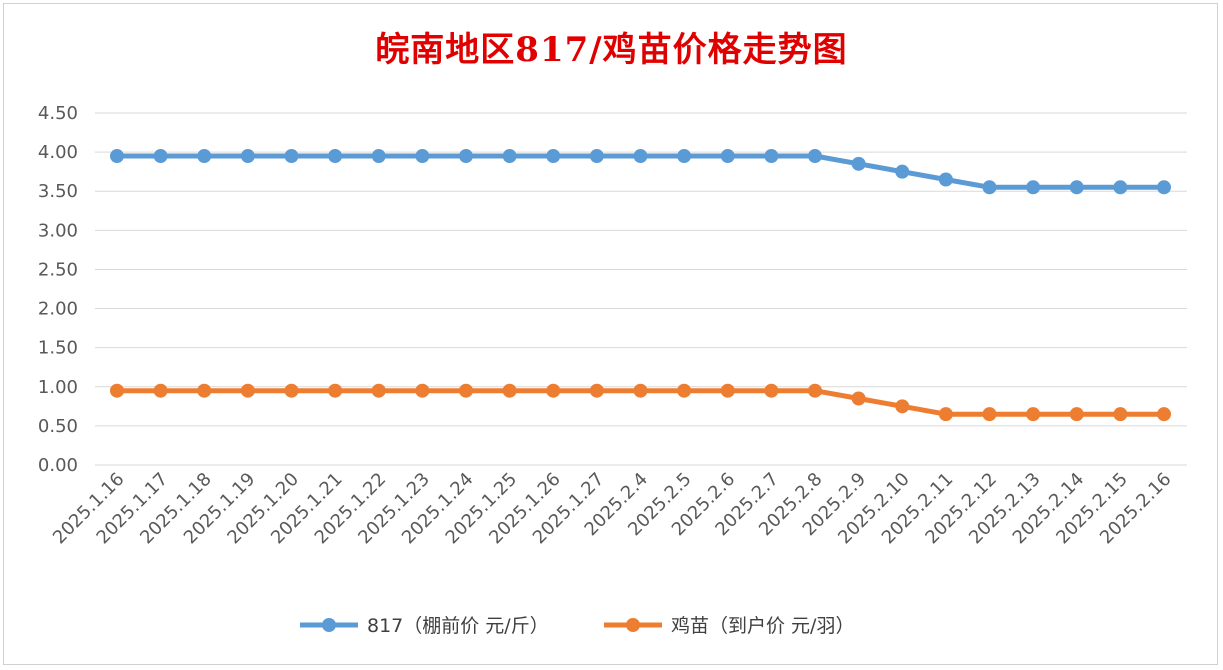 This screenshot has width=1223, height=670. What do you see at coordinates (58, 426) in the screenshot?
I see `y-tick-label: 0.50` at bounding box center [58, 426].